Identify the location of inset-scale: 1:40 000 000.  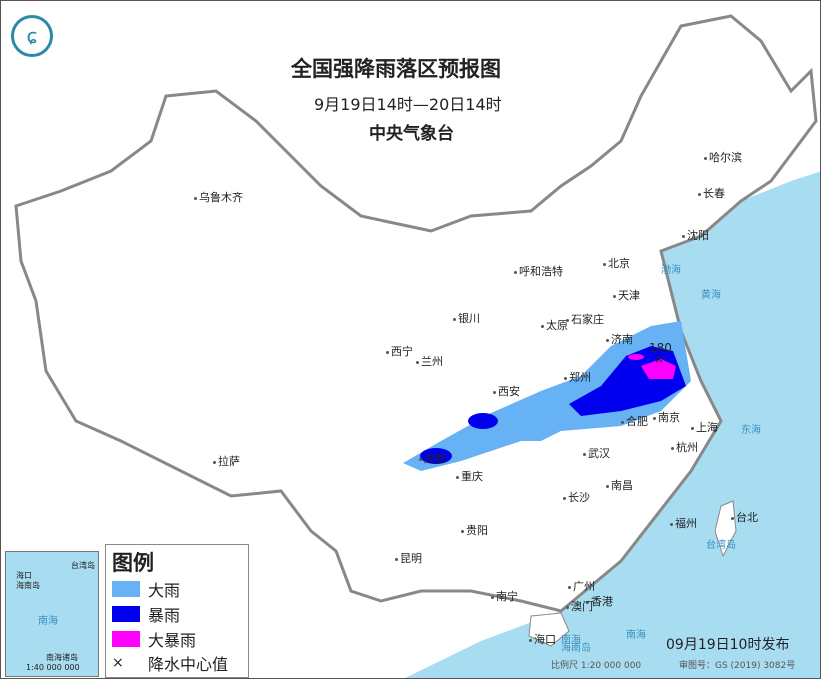
(53, 667).